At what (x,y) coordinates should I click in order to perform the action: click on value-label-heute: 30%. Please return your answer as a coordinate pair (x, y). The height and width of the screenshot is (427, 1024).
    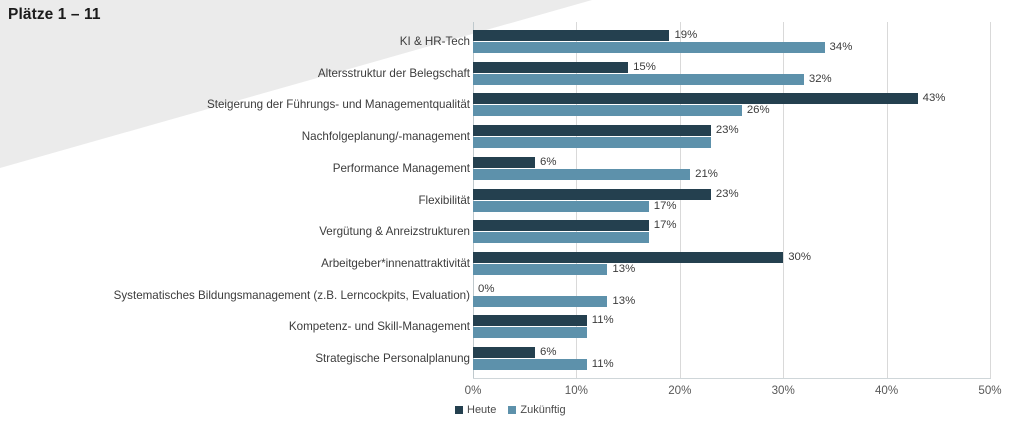
    Looking at the image, I should click on (799, 256).